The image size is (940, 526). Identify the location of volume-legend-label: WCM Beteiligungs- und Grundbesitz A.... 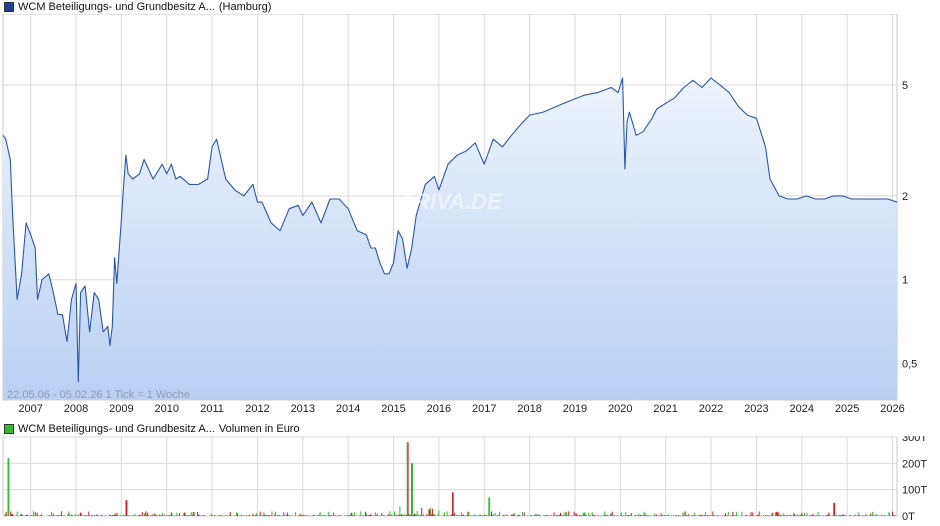
(116, 429).